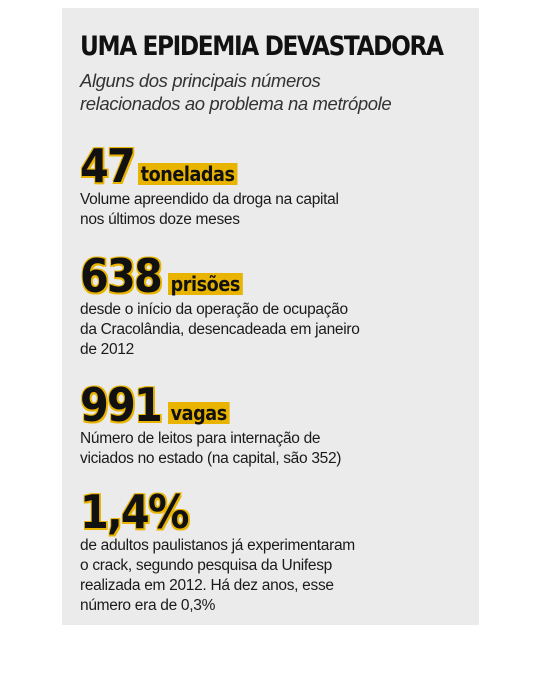 The image size is (540, 700). Describe the element at coordinates (107, 349) in the screenshot. I see `stat-description-line: de 2012` at that location.